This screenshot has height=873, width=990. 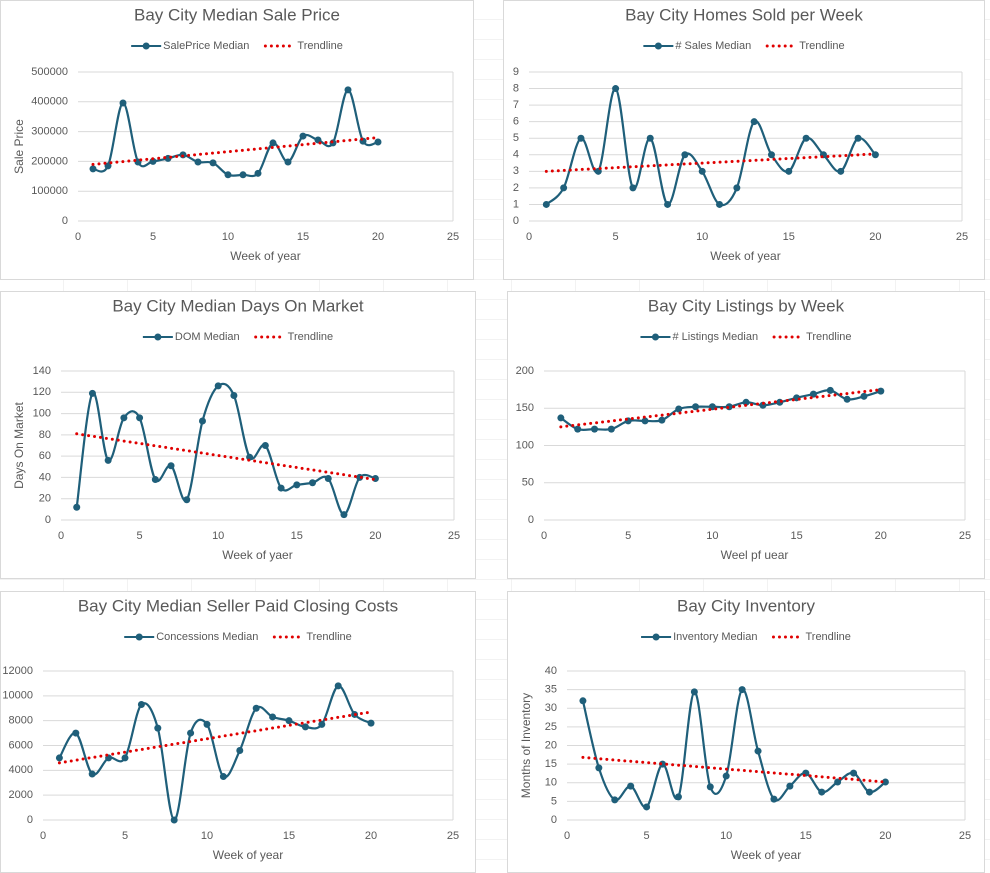 What do you see at coordinates (551, 764) in the screenshot?
I see `y-tick-label: 15` at bounding box center [551, 764].